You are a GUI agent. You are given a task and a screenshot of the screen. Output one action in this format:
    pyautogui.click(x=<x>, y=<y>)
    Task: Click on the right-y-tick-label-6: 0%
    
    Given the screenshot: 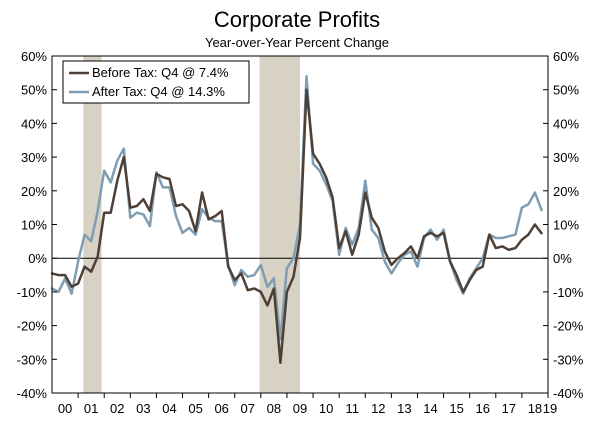 What is the action you would take?
    pyautogui.click(x=562, y=258)
    